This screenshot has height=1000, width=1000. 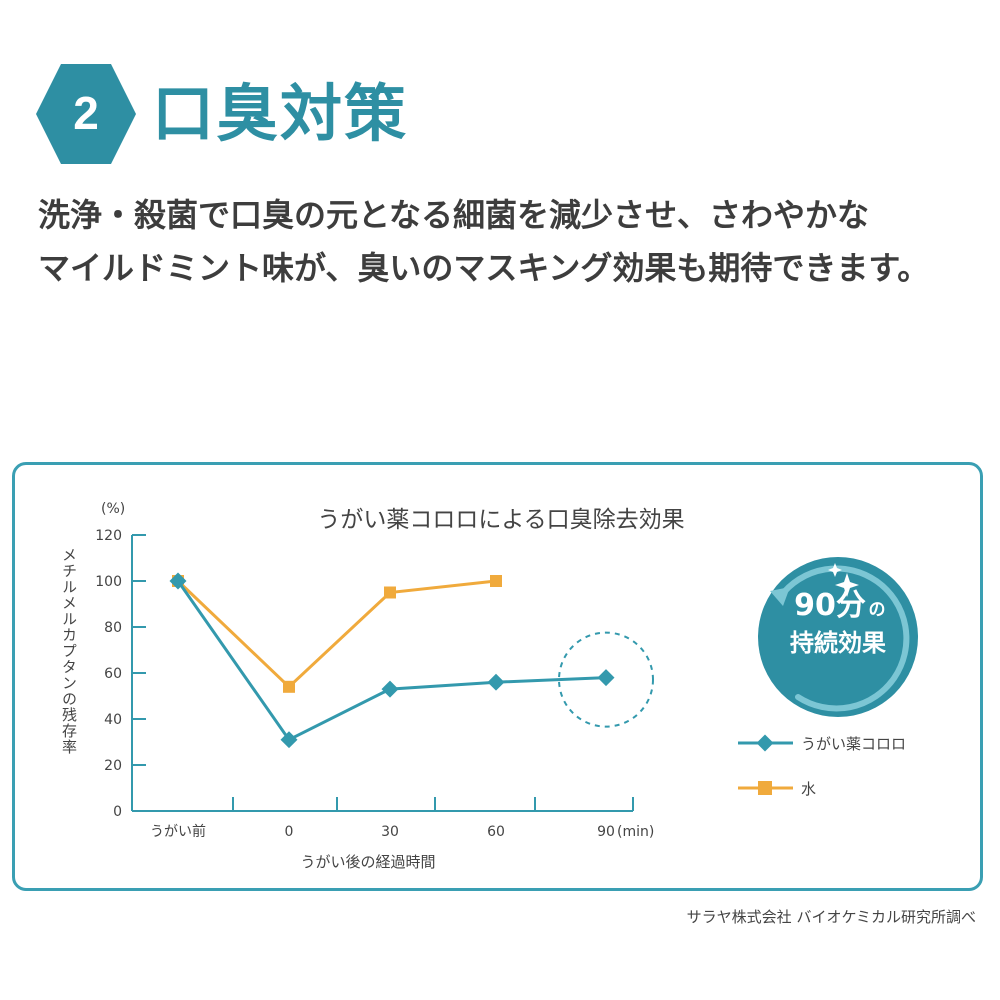 What do you see at coordinates (390, 832) in the screenshot?
I see `x-tick-label: 30` at bounding box center [390, 832].